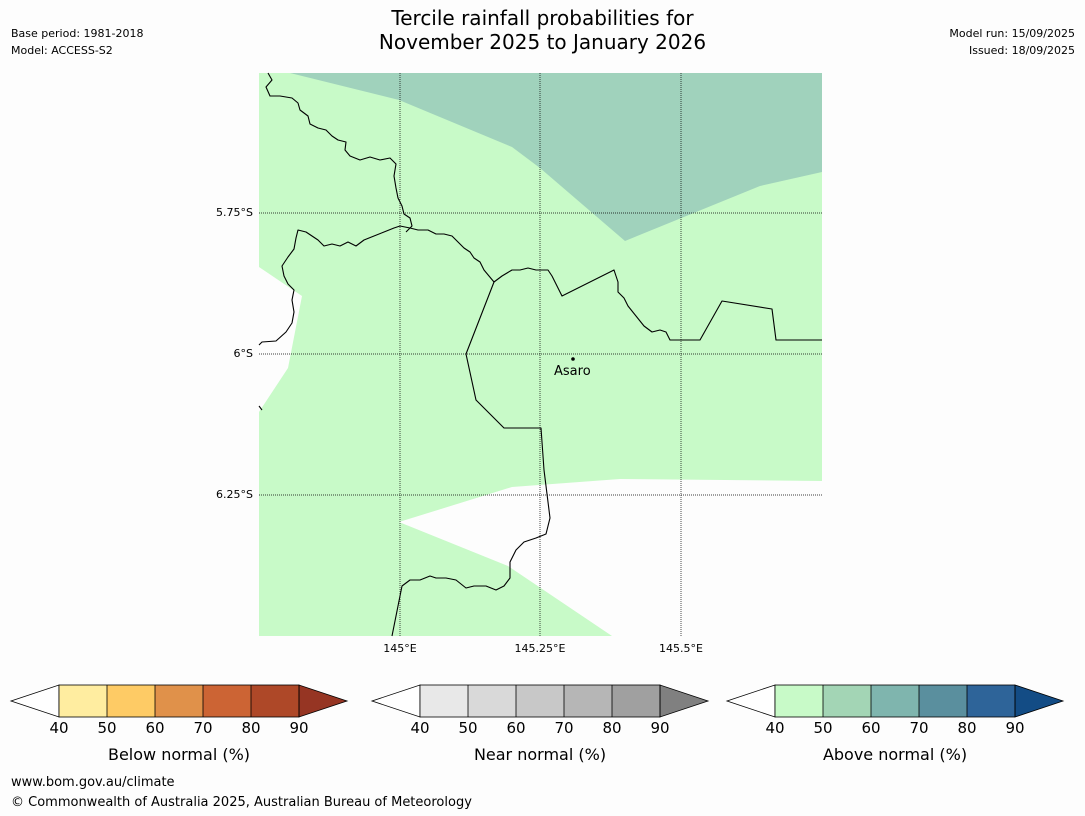 The width and height of the screenshot is (1085, 816). I want to click on colorbar-below-high-arrow, so click(323, 701).